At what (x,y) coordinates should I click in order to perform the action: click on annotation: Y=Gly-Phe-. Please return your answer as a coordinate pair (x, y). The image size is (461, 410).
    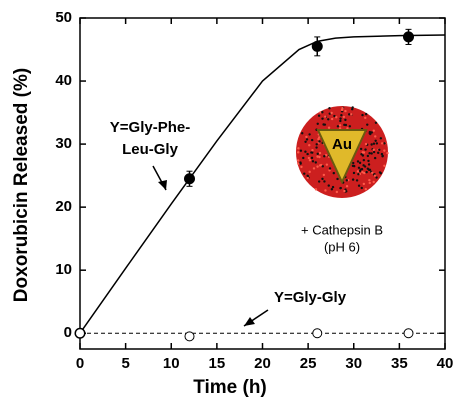
    Looking at the image, I should click on (150, 127).